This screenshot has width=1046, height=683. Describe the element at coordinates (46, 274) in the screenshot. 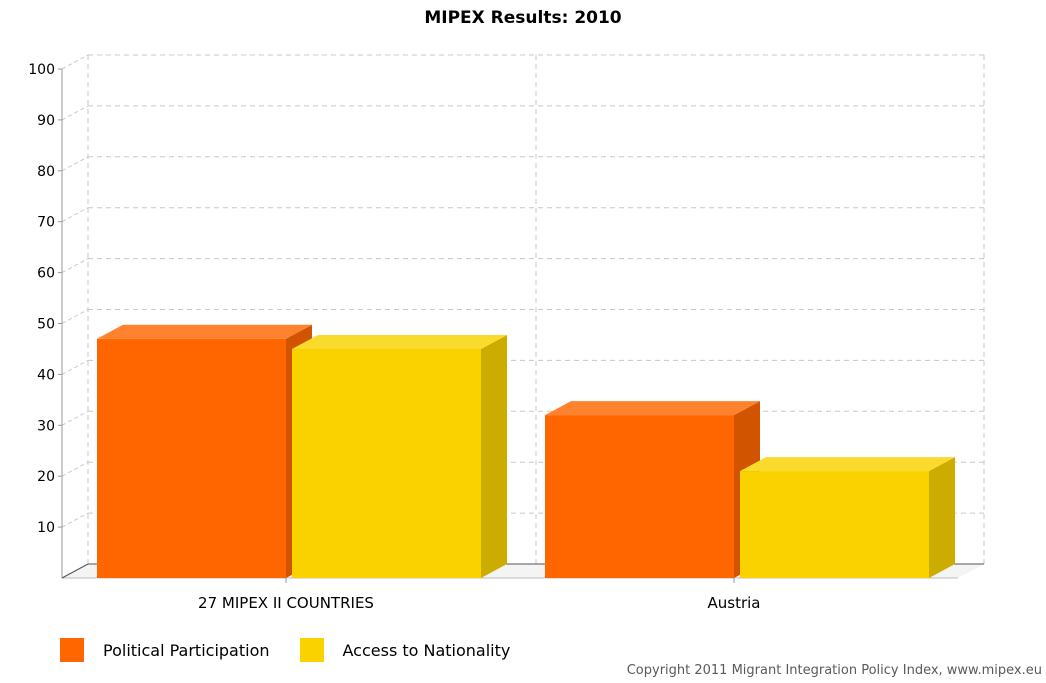

I see `y-tick-label: 60` at that location.